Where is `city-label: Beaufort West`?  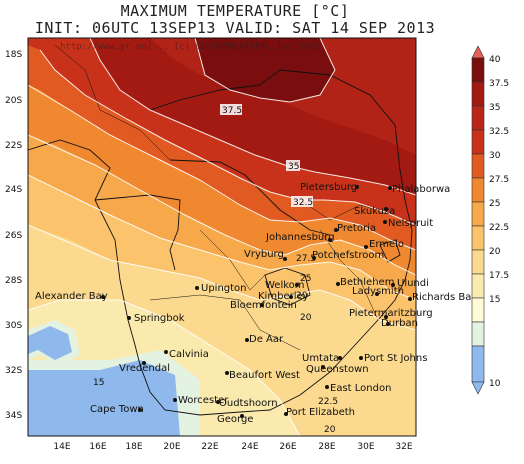
city-label: Beaufort West is located at coordinates (264, 375).